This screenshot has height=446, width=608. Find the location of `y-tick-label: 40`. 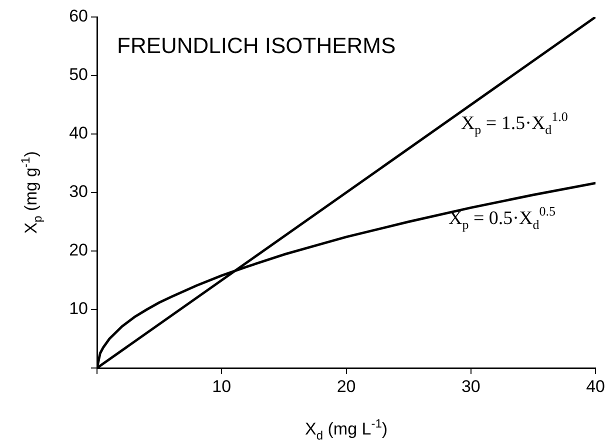

y-tick-label: 40 is located at coordinates (78, 133).